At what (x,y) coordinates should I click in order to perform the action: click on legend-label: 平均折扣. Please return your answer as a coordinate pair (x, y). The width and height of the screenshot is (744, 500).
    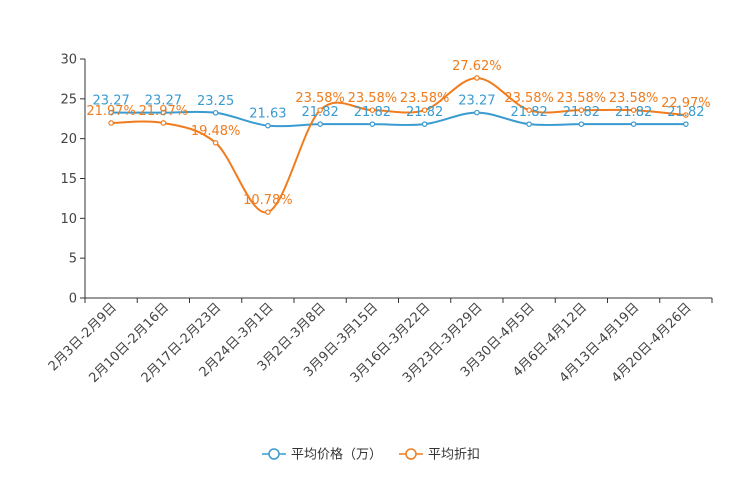
    Looking at the image, I should click on (454, 455).